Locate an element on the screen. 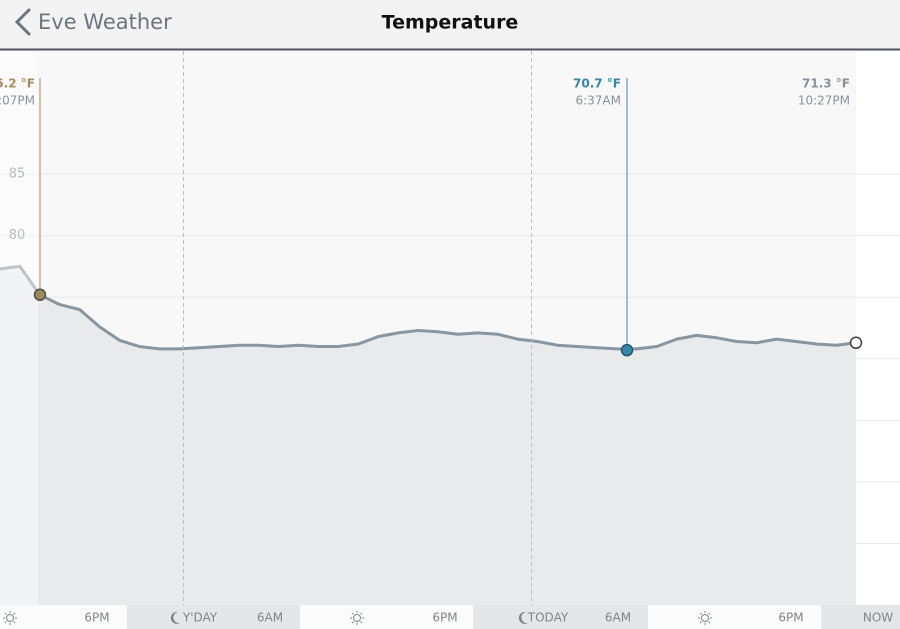 This screenshot has height=629, width=900. back-label: Eve Weather is located at coordinates (105, 22).